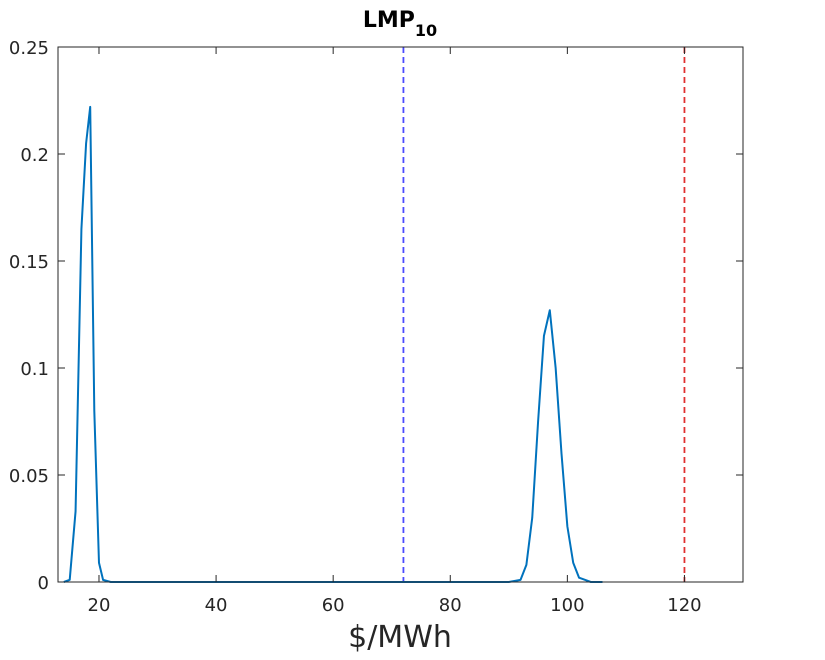 Image resolution: width=825 pixels, height=660 pixels. Describe the element at coordinates (29, 476) in the screenshot. I see `y-tick-label: 0.05` at that location.